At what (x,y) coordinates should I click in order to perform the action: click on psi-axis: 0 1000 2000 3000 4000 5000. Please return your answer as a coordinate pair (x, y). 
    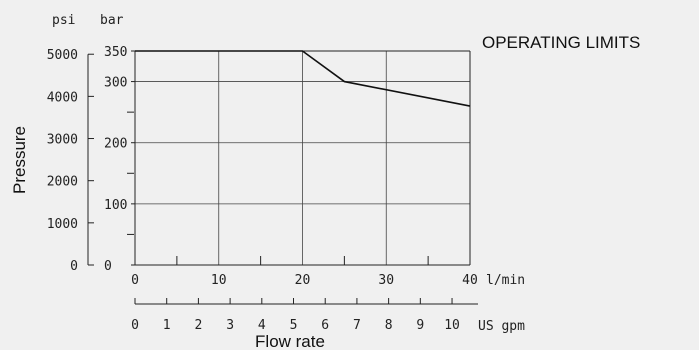
    Looking at the image, I should click on (70, 161).